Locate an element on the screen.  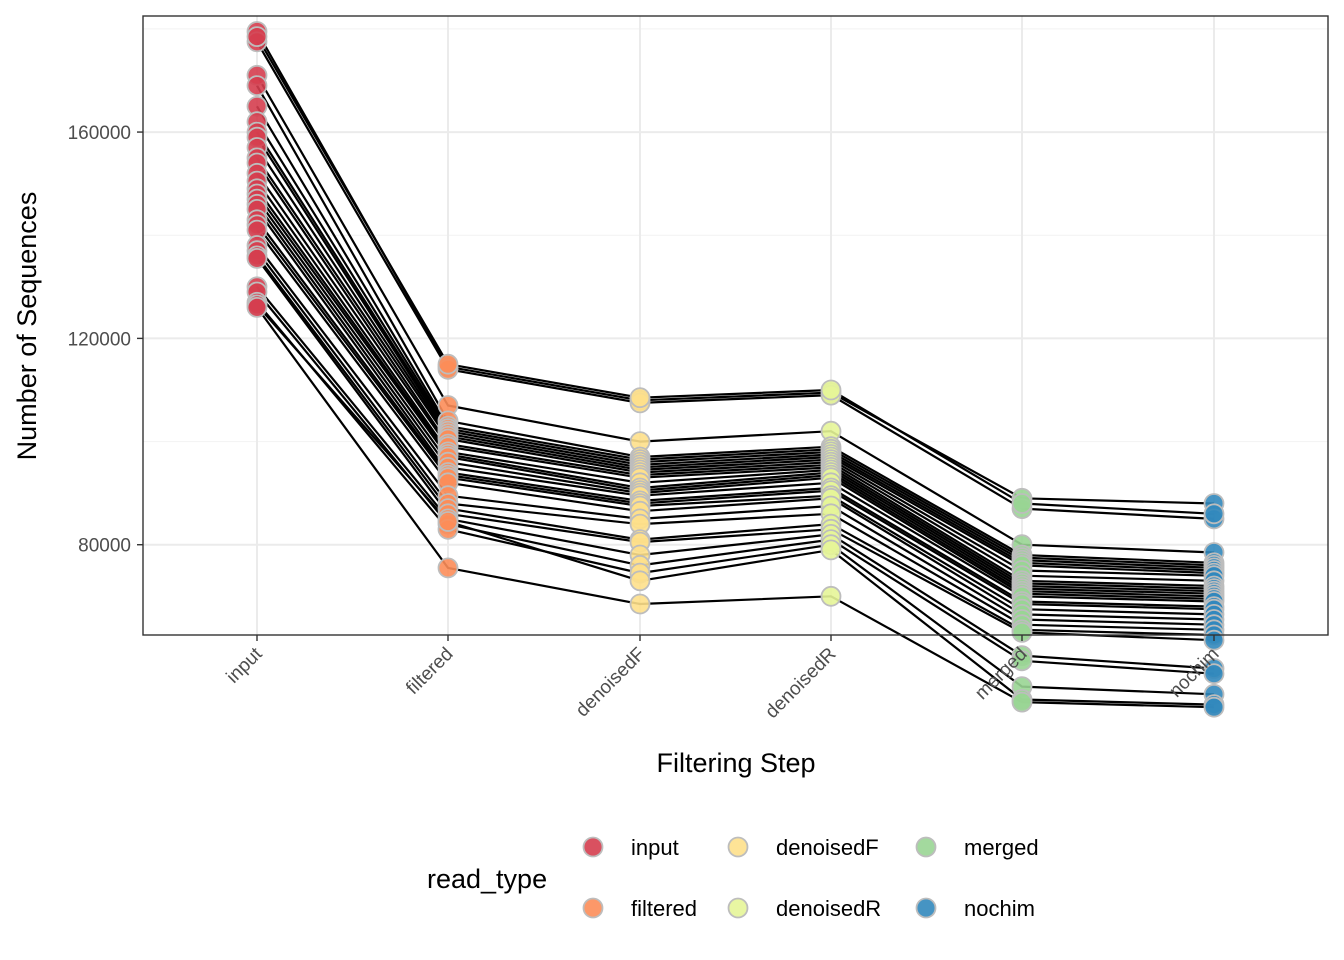
y-axis: 80000 120000 160000 is located at coordinates (105, 340).